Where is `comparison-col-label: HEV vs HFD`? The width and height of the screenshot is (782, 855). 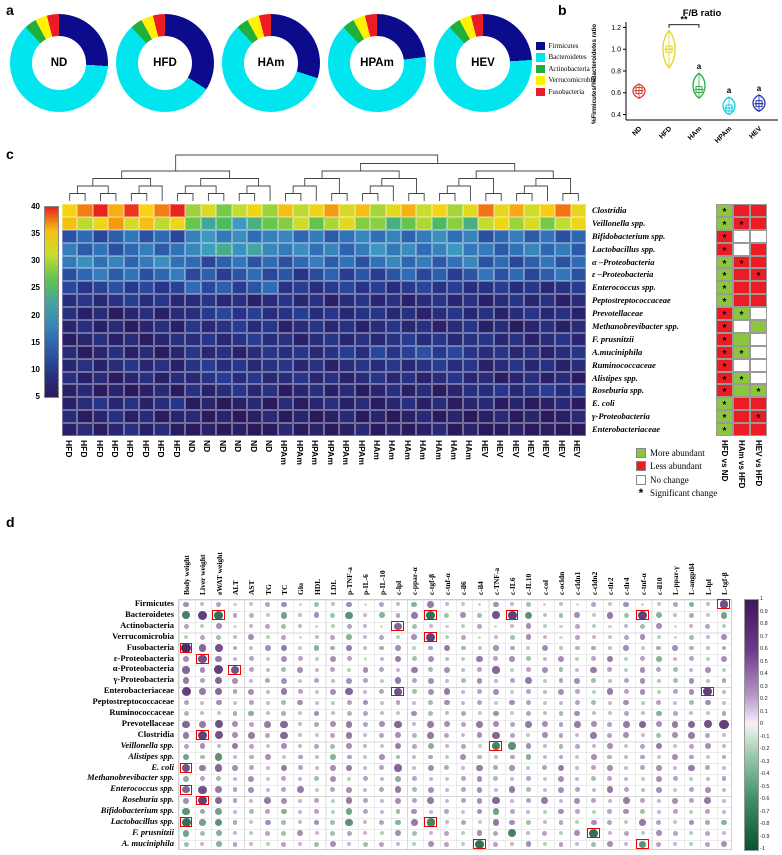
comparison-col-label: HEV vs HFD is located at coordinates (758, 463).